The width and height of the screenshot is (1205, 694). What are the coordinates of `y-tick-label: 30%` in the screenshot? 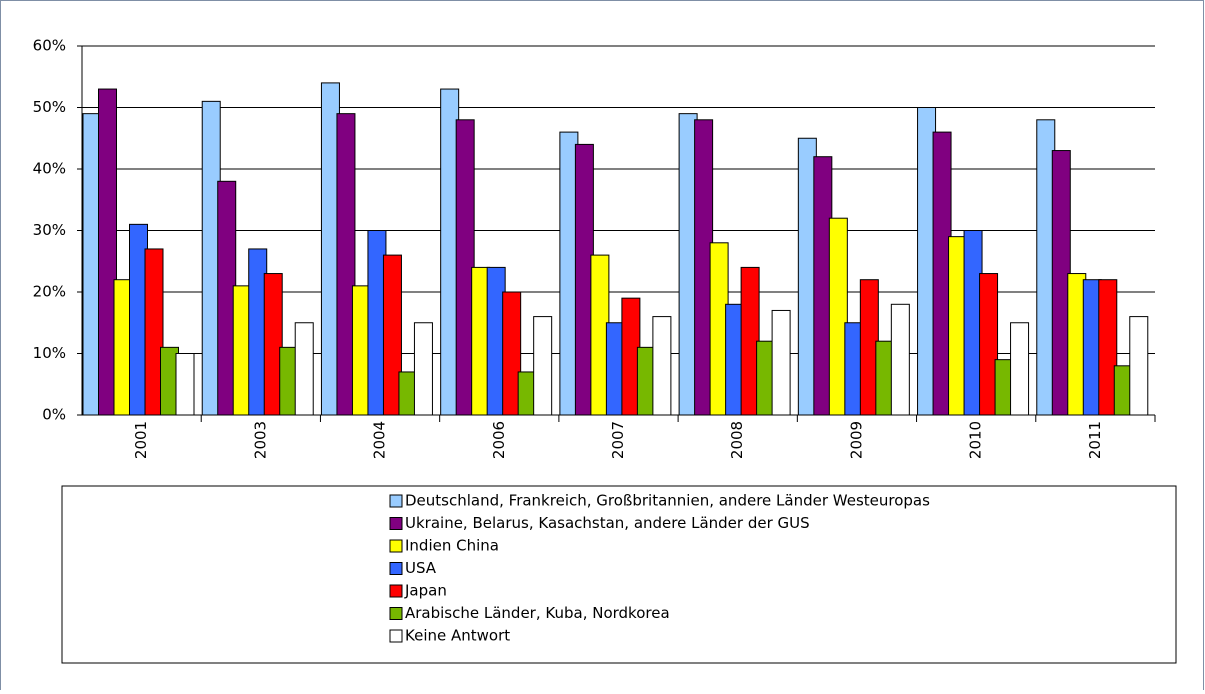 It's located at (49, 230).